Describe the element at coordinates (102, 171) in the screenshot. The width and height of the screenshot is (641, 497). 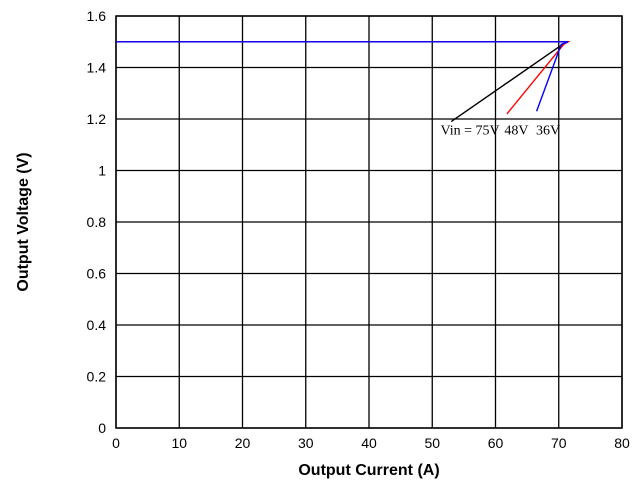
I see `y-tick-label: 1` at that location.